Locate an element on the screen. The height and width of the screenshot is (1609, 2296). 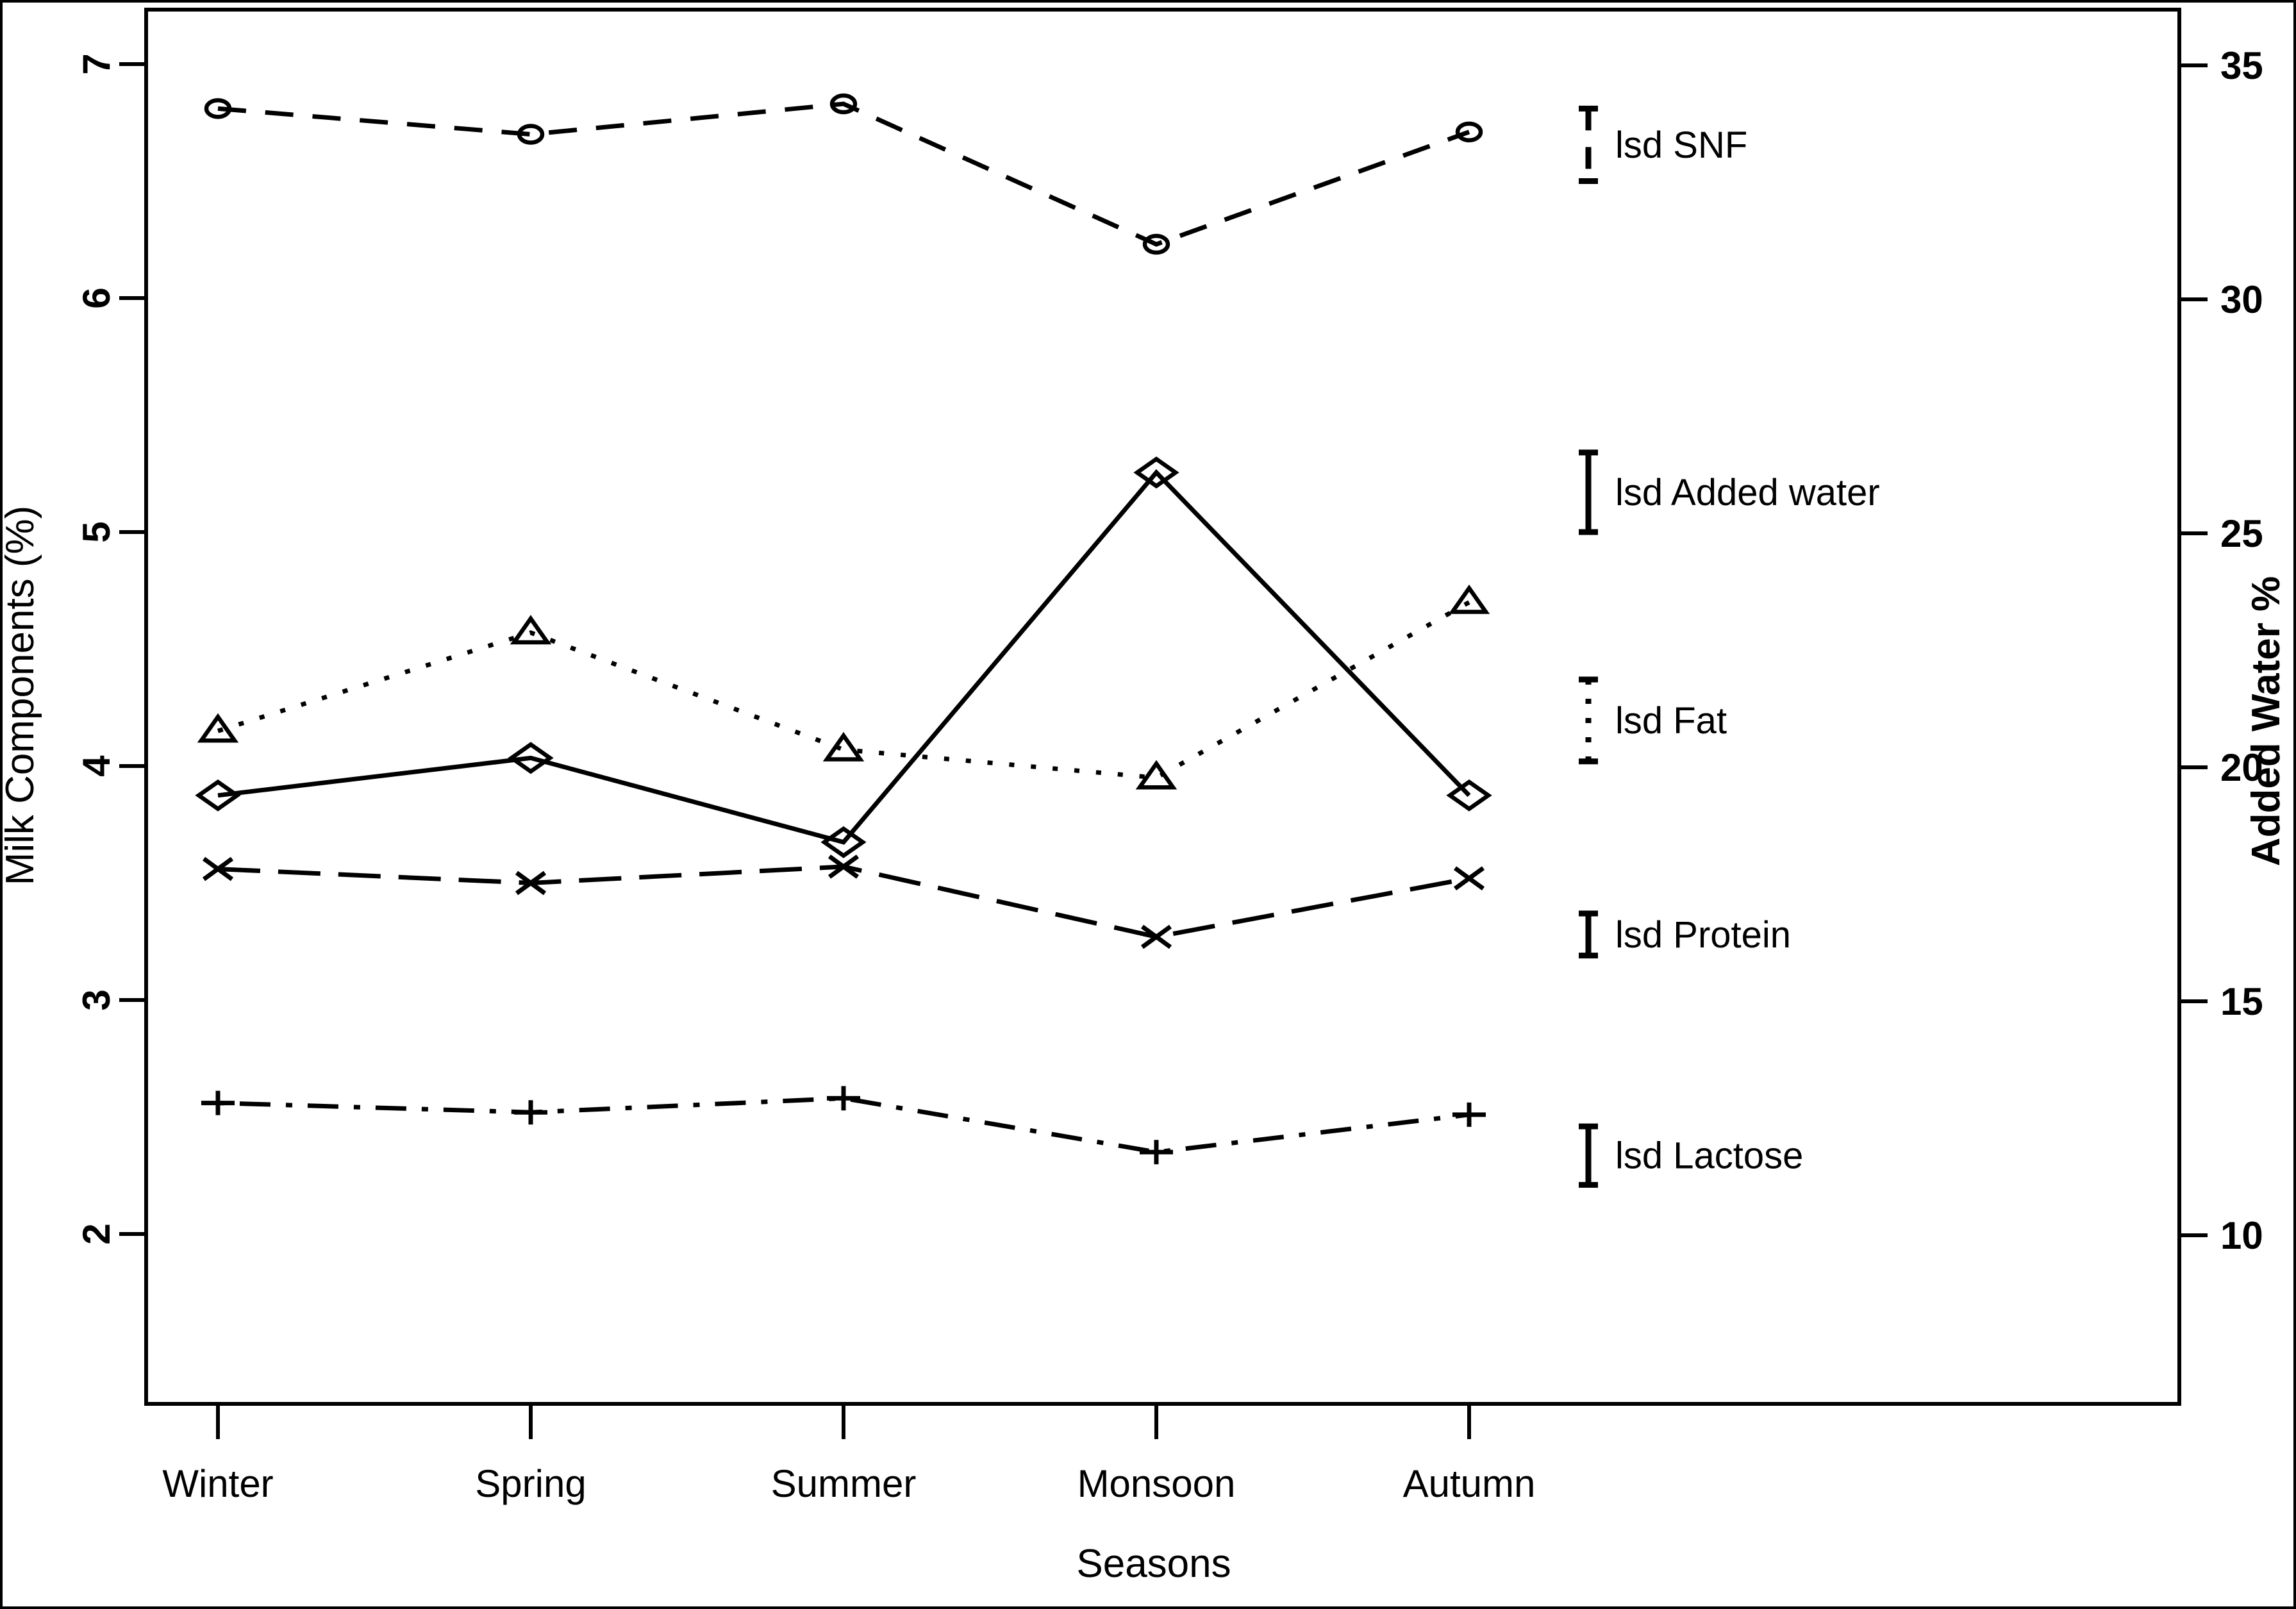
series-added-water-line is located at coordinates (844, 657).